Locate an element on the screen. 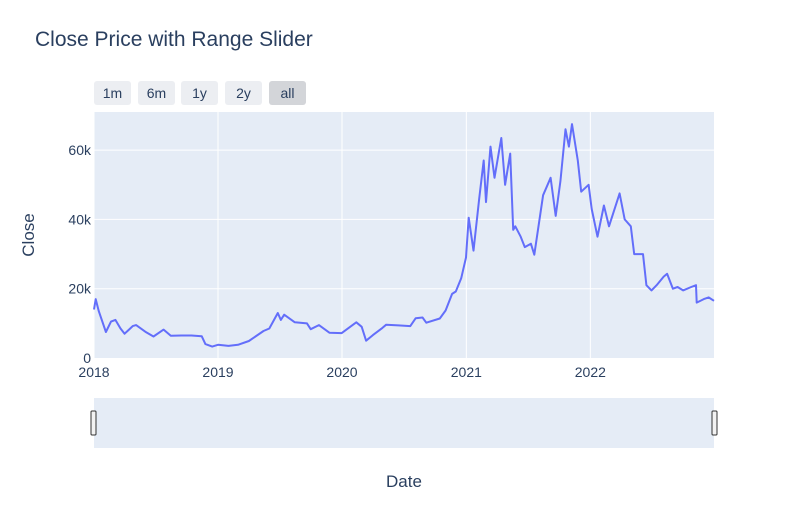 The width and height of the screenshot is (811, 512). x-axis-title: Date is located at coordinates (404, 481).